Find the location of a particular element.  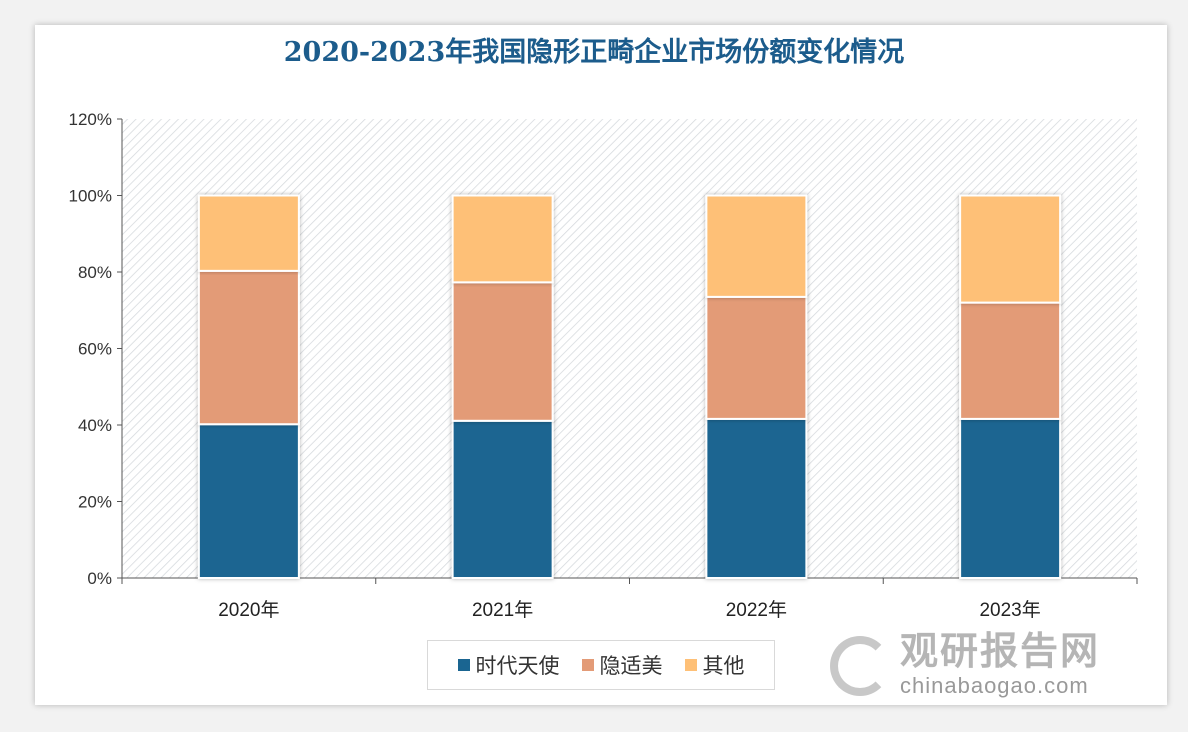

x-tick-label: 2023年 is located at coordinates (1009, 610).